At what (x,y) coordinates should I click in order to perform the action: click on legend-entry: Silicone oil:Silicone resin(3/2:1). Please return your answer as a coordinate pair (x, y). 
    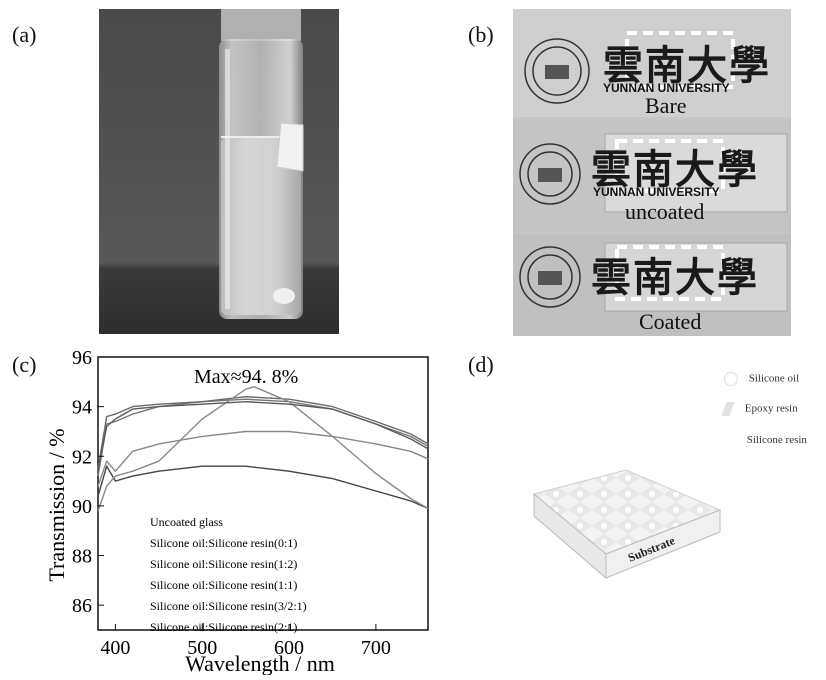
    Looking at the image, I should click on (228, 606).